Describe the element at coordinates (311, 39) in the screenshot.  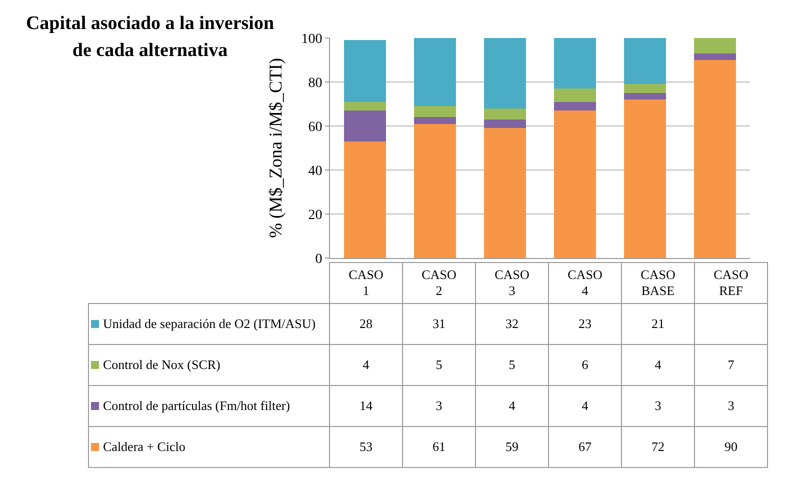
I see `y-tick-label: 100` at that location.